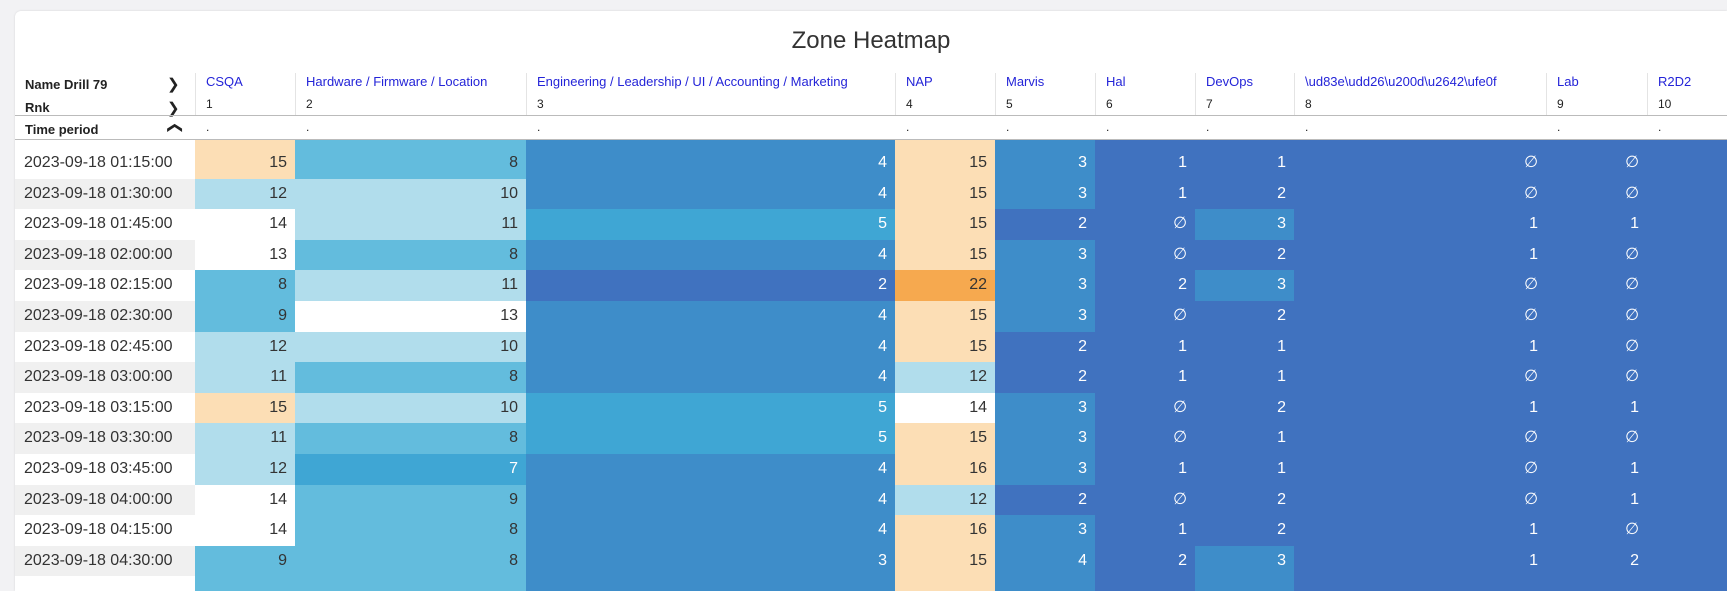  What do you see at coordinates (62, 129) in the screenshot?
I see `time-label: Time period` at bounding box center [62, 129].